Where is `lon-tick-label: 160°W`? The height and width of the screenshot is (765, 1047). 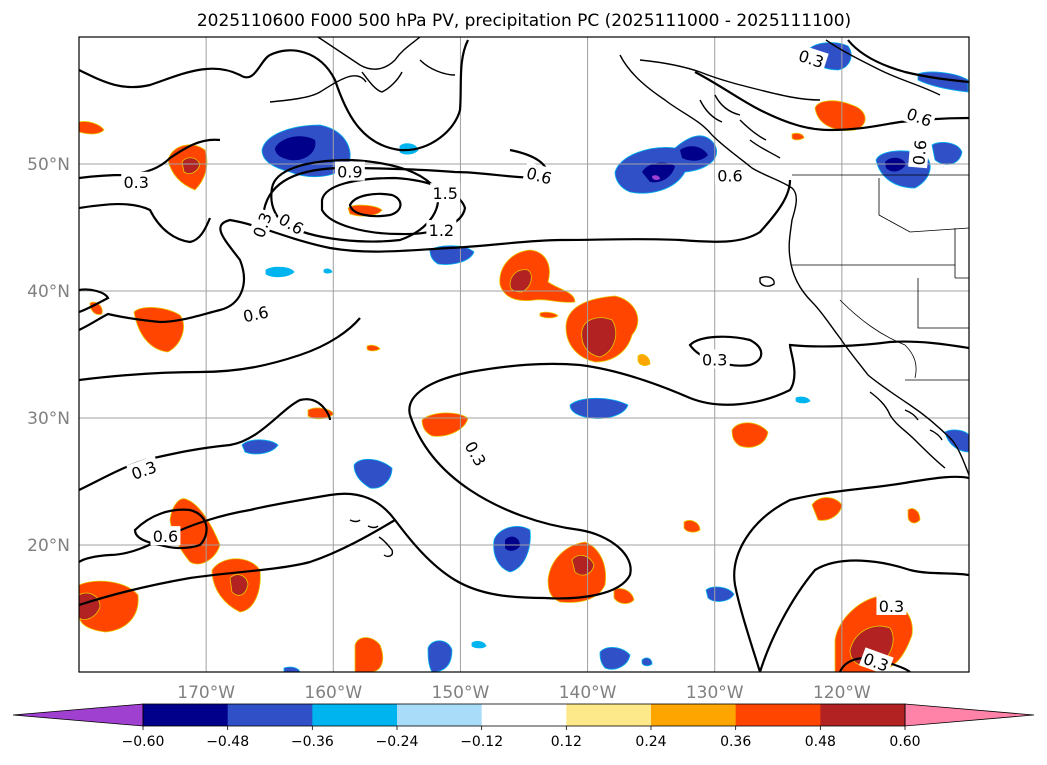
lon-tick-label: 160°W is located at coordinates (333, 693).